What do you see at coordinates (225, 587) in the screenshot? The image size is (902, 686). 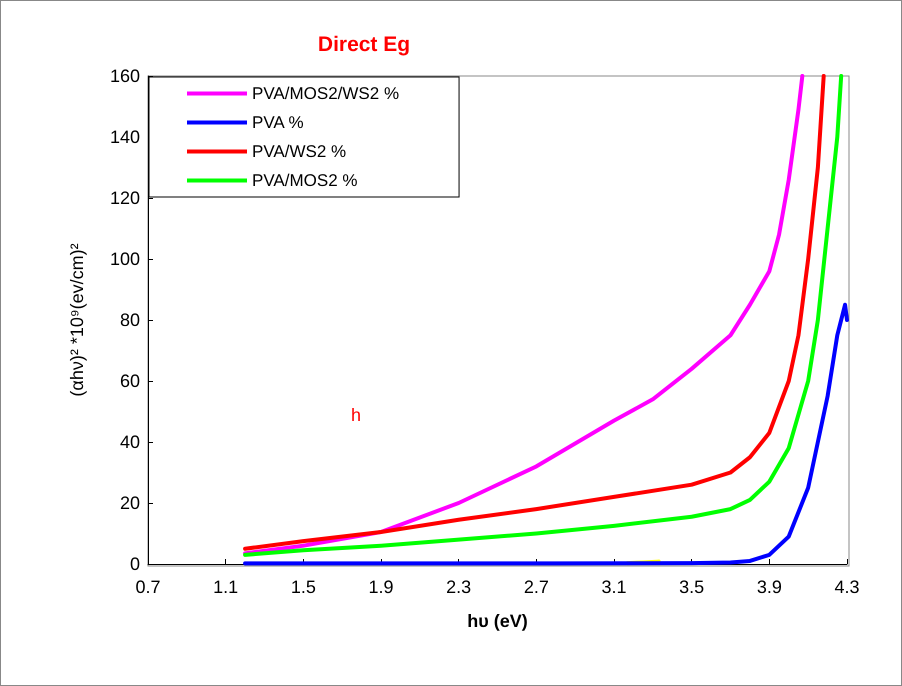 I see `x-tick-label: 1.1` at bounding box center [225, 587].